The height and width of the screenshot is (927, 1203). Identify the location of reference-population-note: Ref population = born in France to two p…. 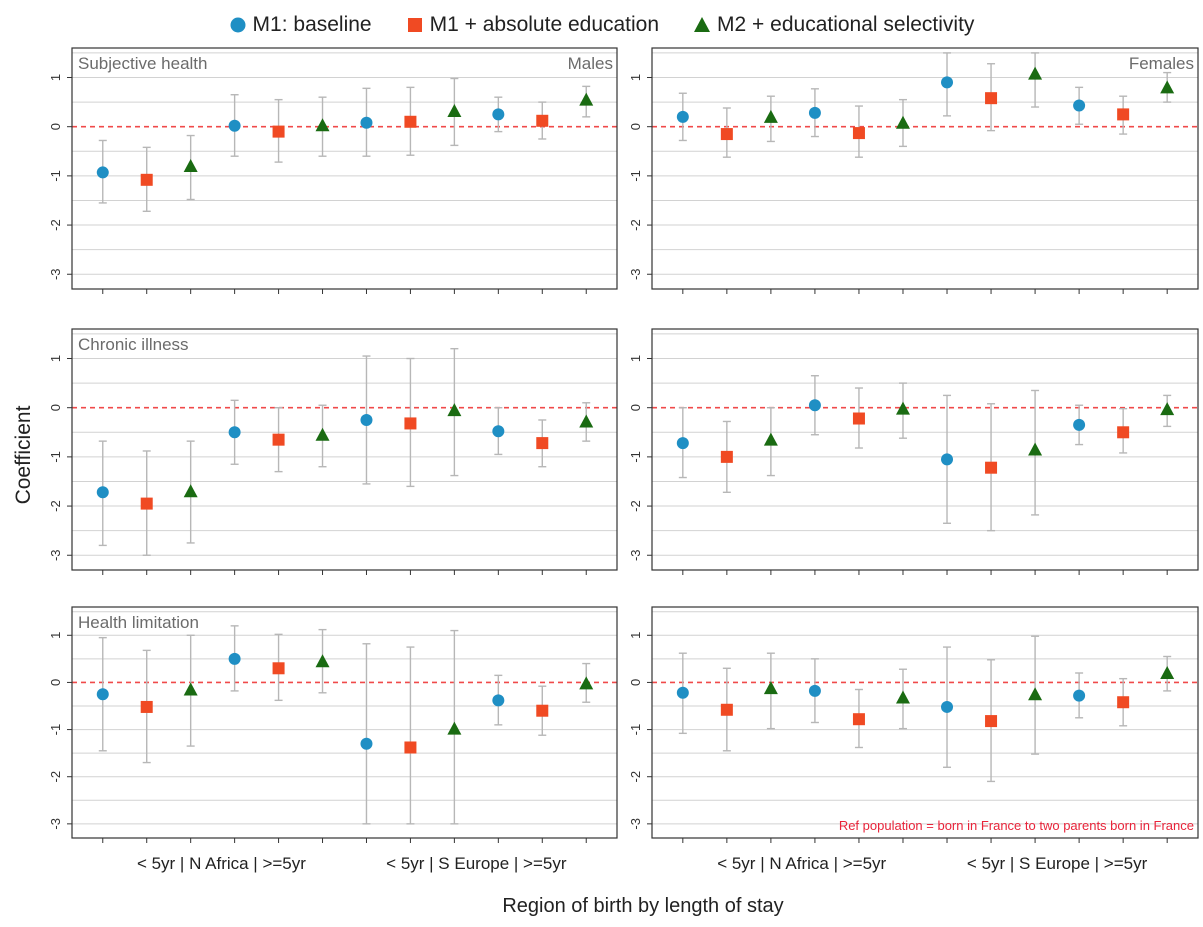
(1016, 825).